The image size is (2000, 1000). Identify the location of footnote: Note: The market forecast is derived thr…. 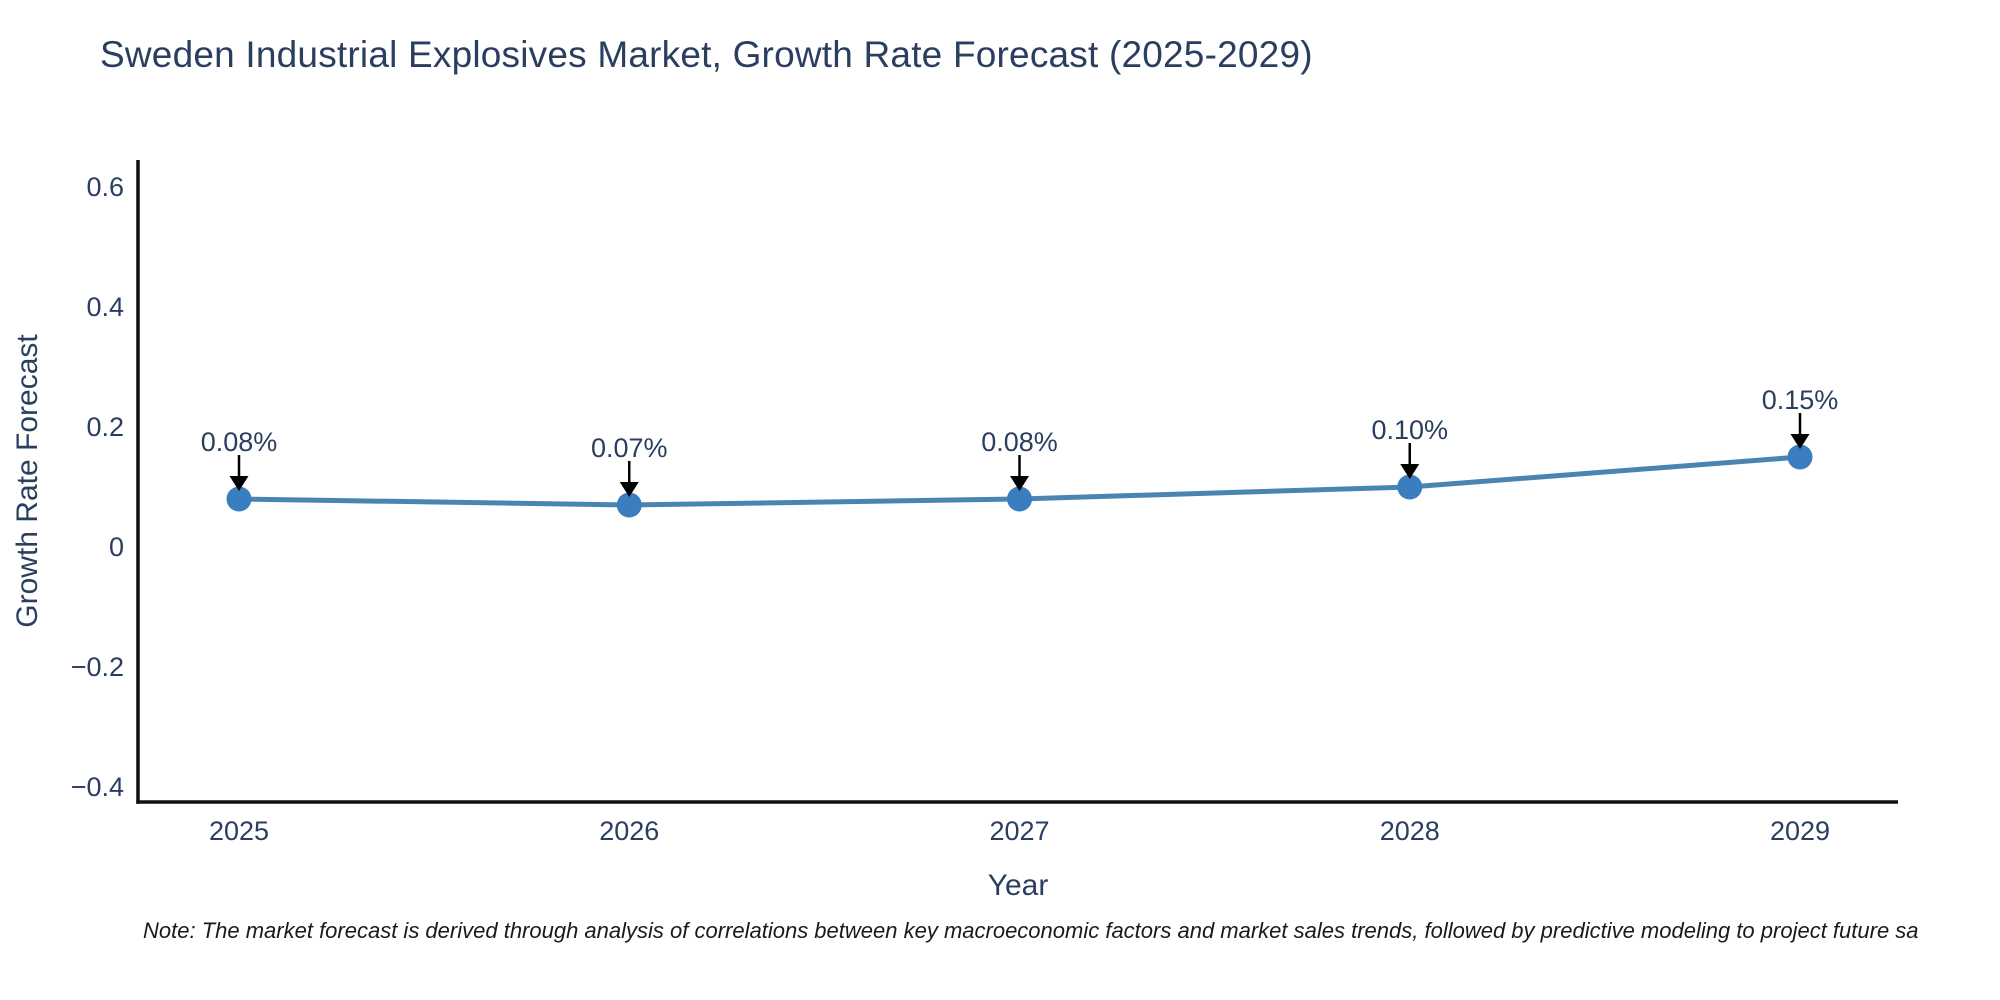
(1031, 930).